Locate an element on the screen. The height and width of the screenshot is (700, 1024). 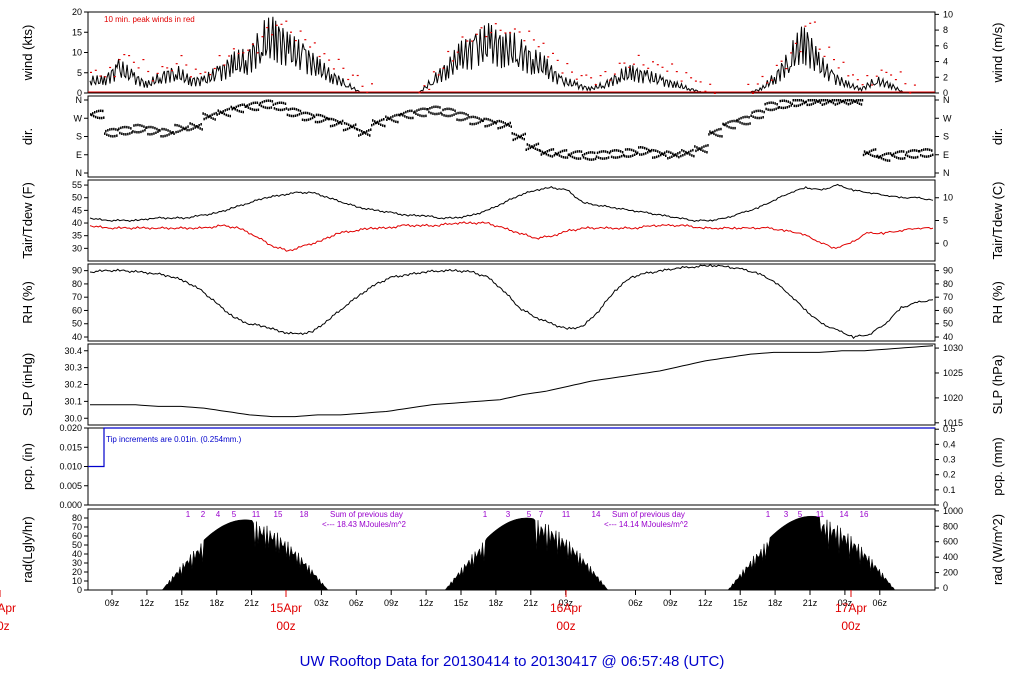
rh-series is located at coordinates (511, 301).